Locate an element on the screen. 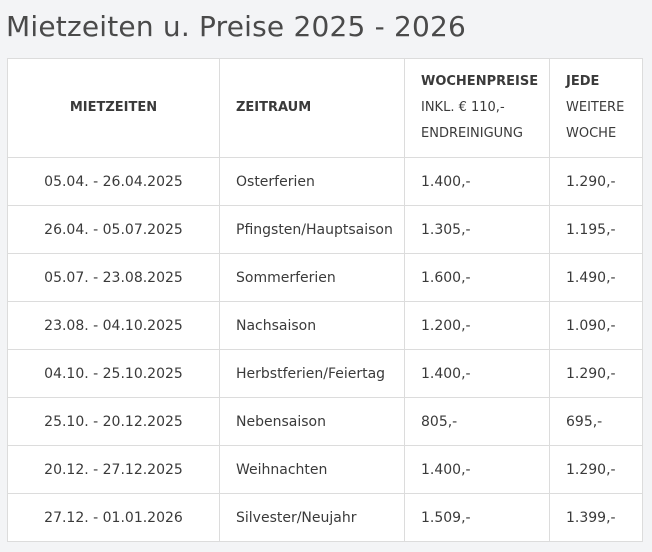 This screenshot has width=652, height=552. header-jede-weitere-line1: JEDE is located at coordinates (583, 81).